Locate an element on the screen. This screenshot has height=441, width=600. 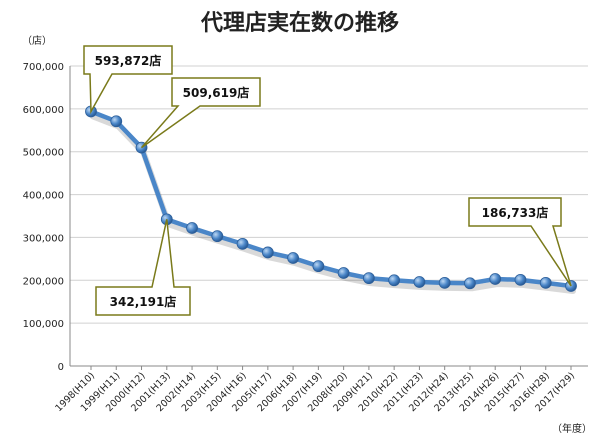
callout: 593,872店 is located at coordinates (128, 80).